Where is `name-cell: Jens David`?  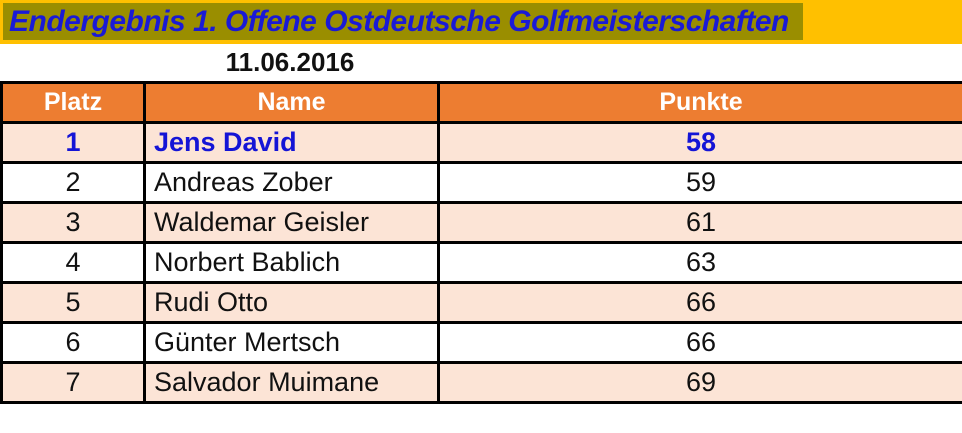
name-cell: Jens David is located at coordinates (291, 142).